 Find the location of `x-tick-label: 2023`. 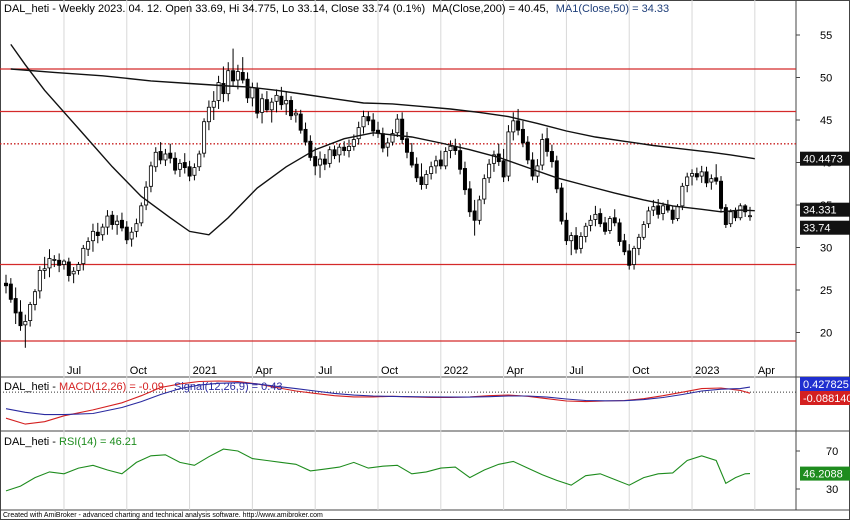

x-tick-label: 2023 is located at coordinates (707, 371).